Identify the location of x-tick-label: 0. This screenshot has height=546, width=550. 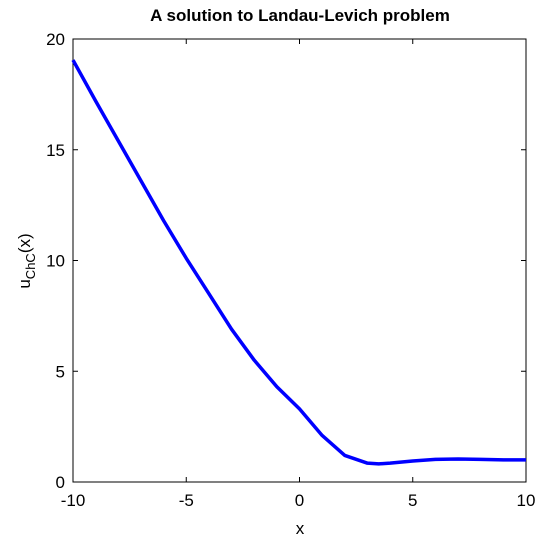
(299, 500).